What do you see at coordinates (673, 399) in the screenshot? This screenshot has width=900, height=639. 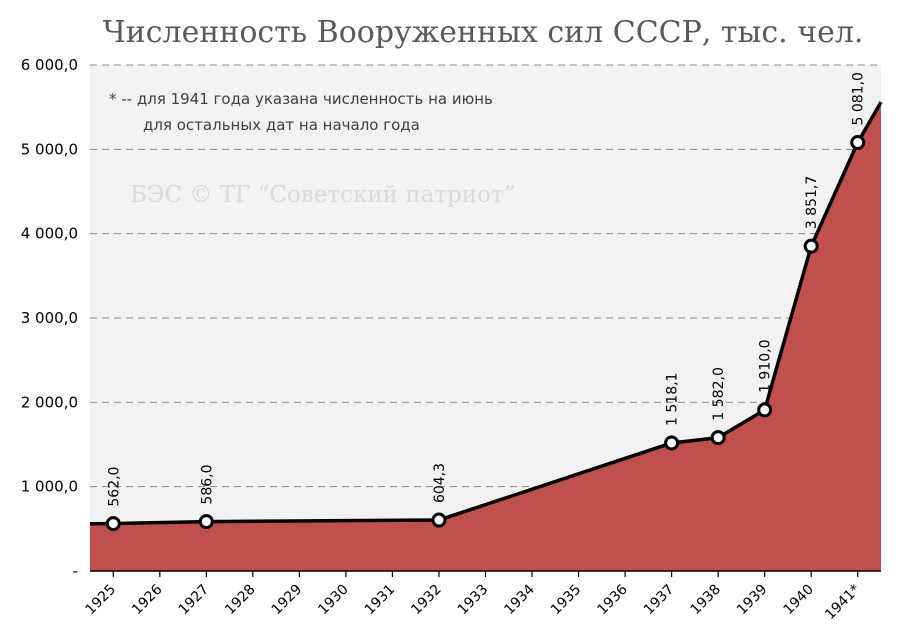 I see `data-label: 1 518,1` at bounding box center [673, 399].